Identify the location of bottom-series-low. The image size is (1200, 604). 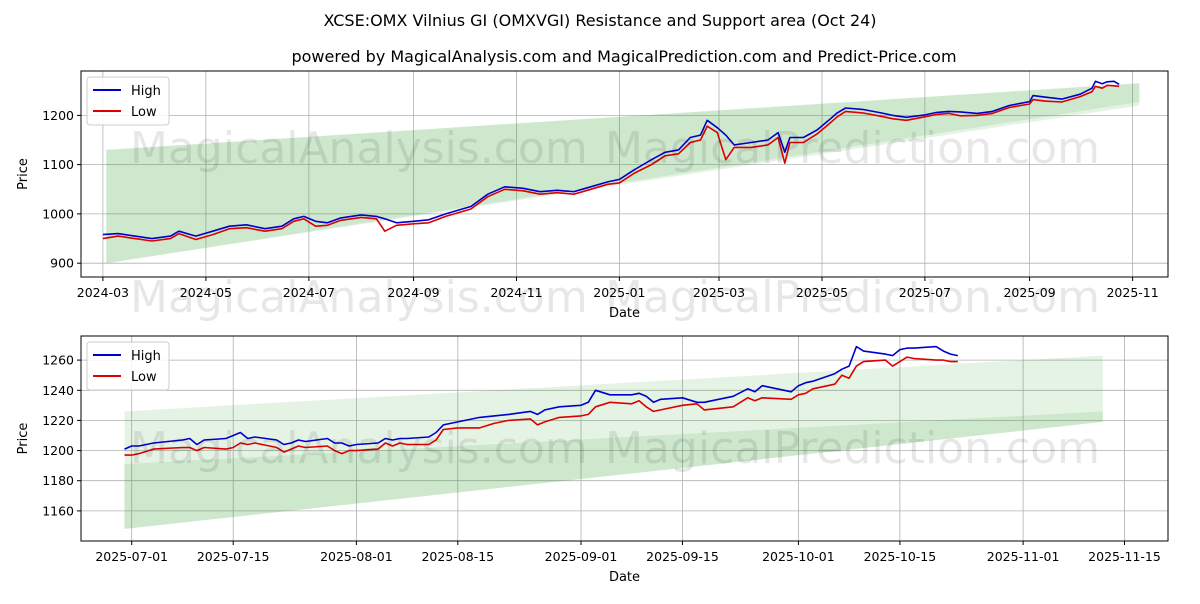
(541, 406).